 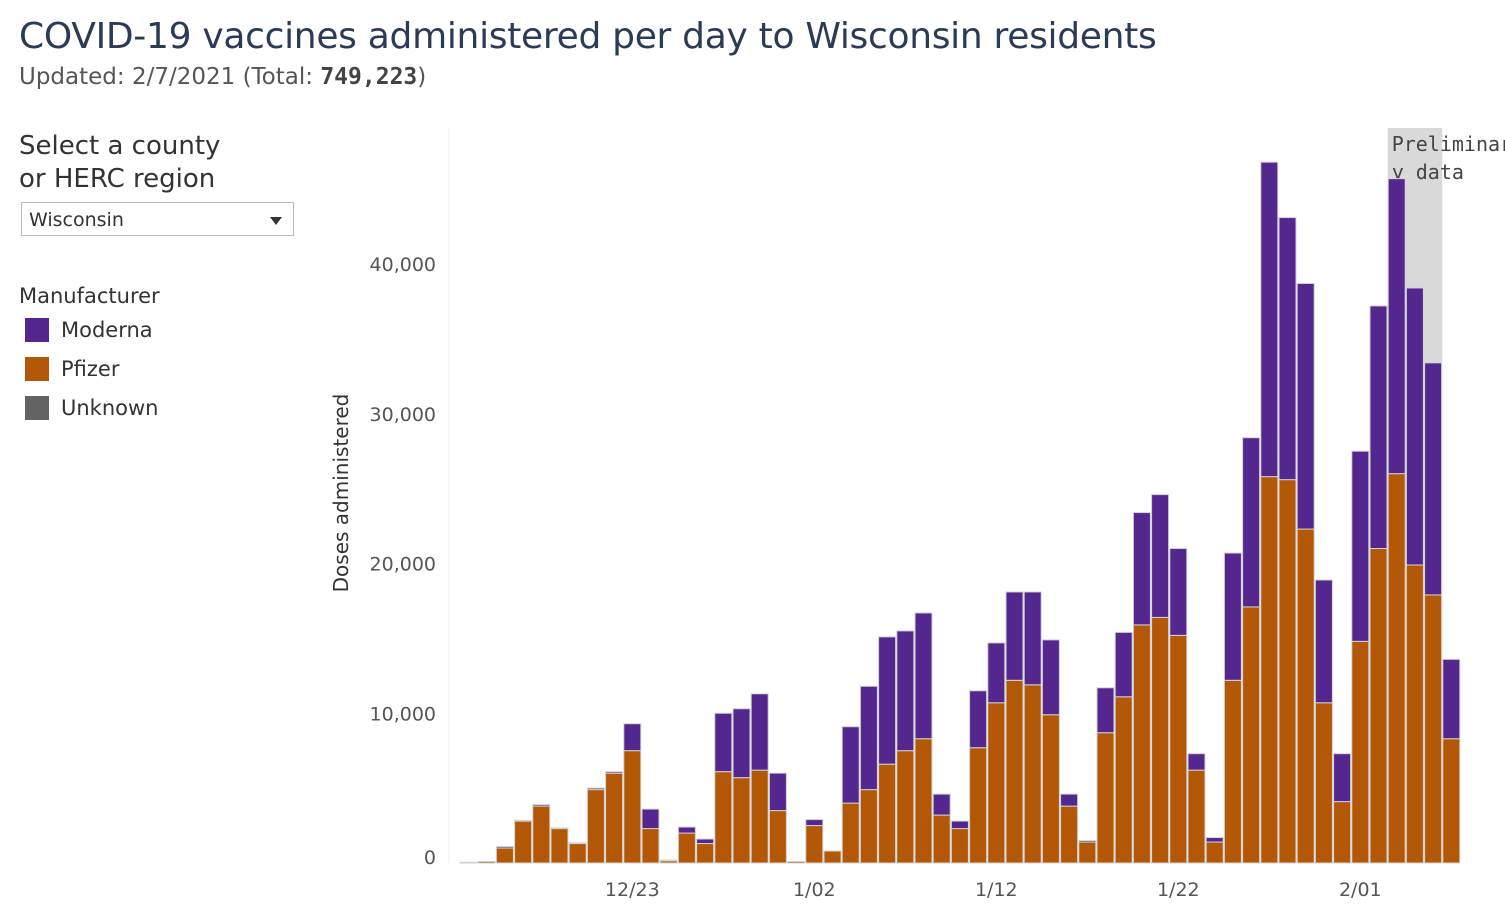 What do you see at coordinates (276, 221) in the screenshot?
I see `chevron-down-icon` at bounding box center [276, 221].